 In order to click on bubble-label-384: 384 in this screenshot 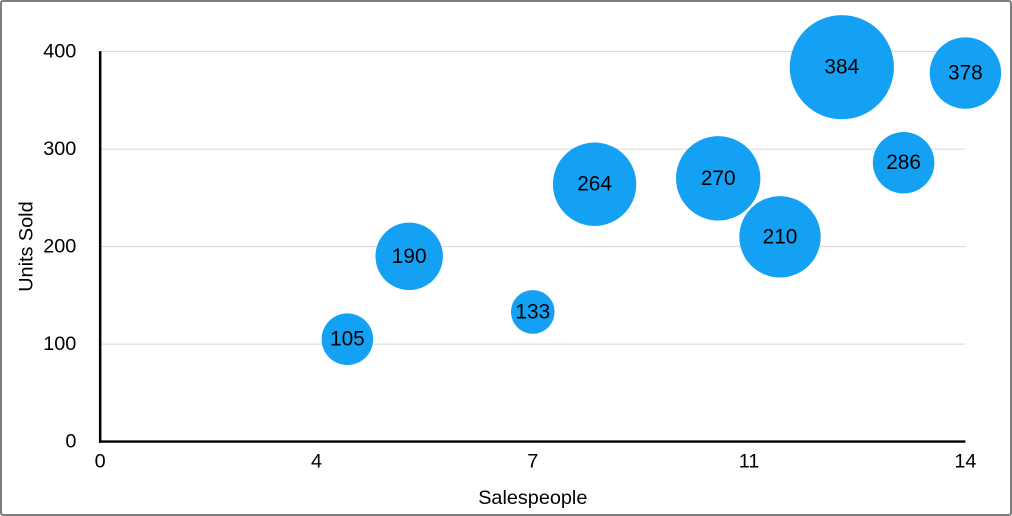, I will do `click(841, 67)`.